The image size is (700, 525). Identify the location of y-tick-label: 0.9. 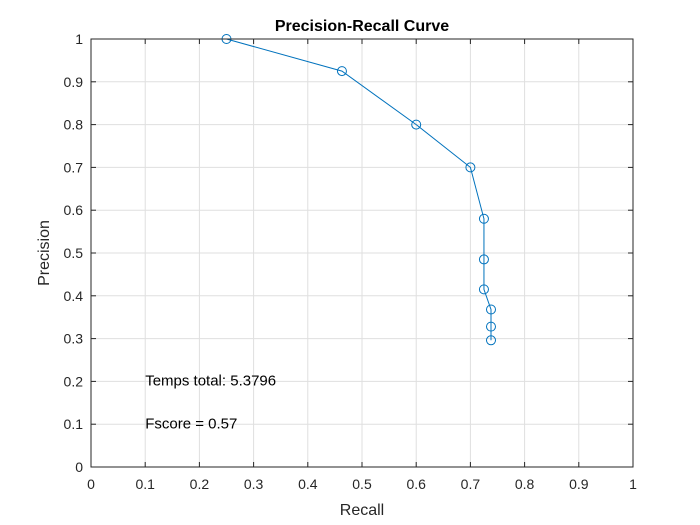
(74, 82).